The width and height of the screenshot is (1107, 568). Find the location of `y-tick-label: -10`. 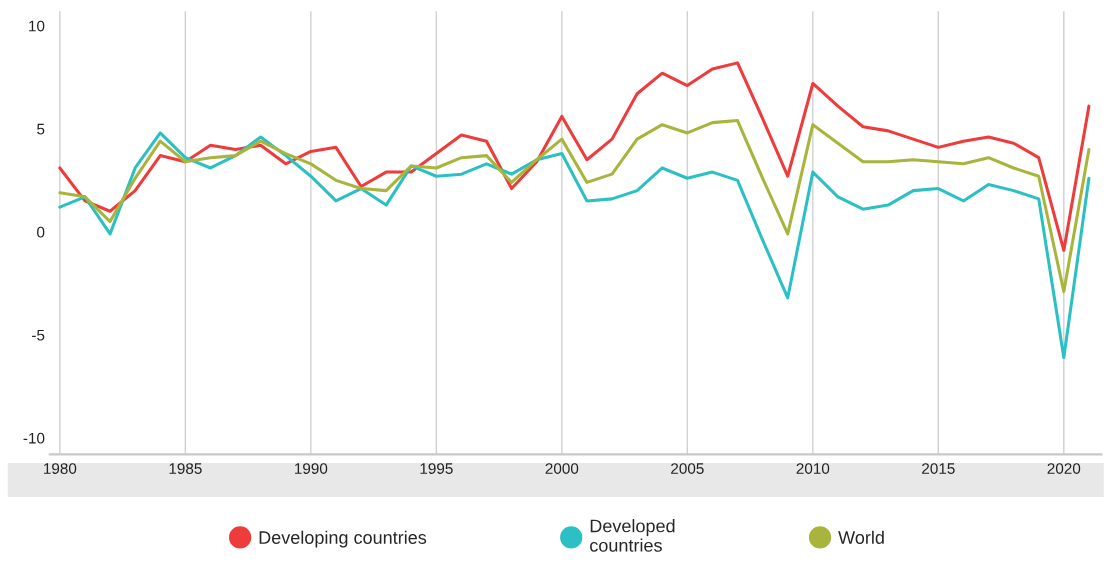

y-tick-label: -10 is located at coordinates (34, 438).